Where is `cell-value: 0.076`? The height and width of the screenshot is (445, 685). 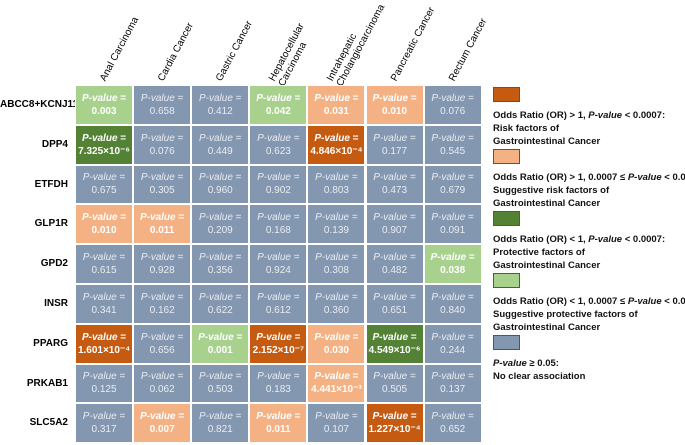
cell-value: 0.076 is located at coordinates (162, 151).